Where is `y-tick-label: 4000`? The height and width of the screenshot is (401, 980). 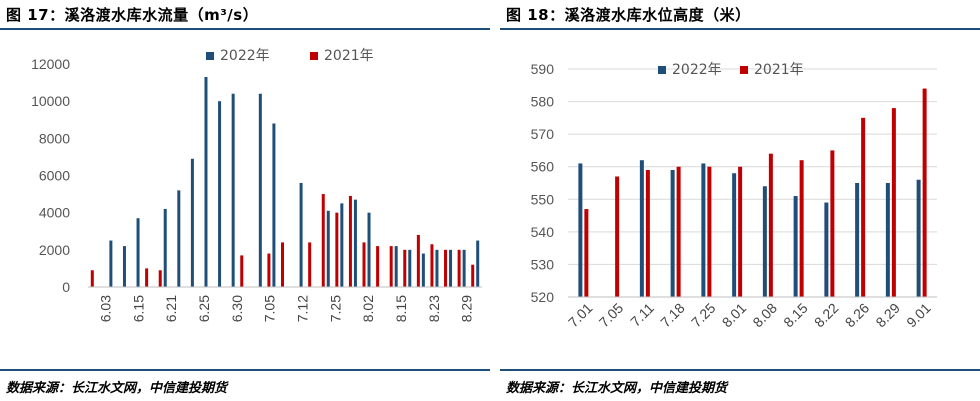
y-tick-label: 4000 is located at coordinates (54, 213).